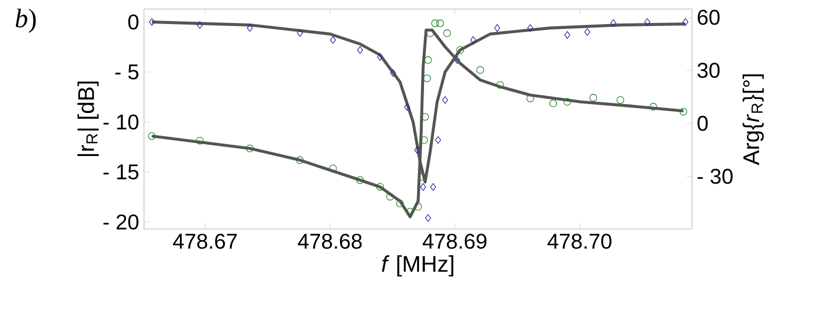 This screenshot has height=332, width=830. I want to click on y-axis-title: |r$_{R}$| [dB], so click(88, 119).